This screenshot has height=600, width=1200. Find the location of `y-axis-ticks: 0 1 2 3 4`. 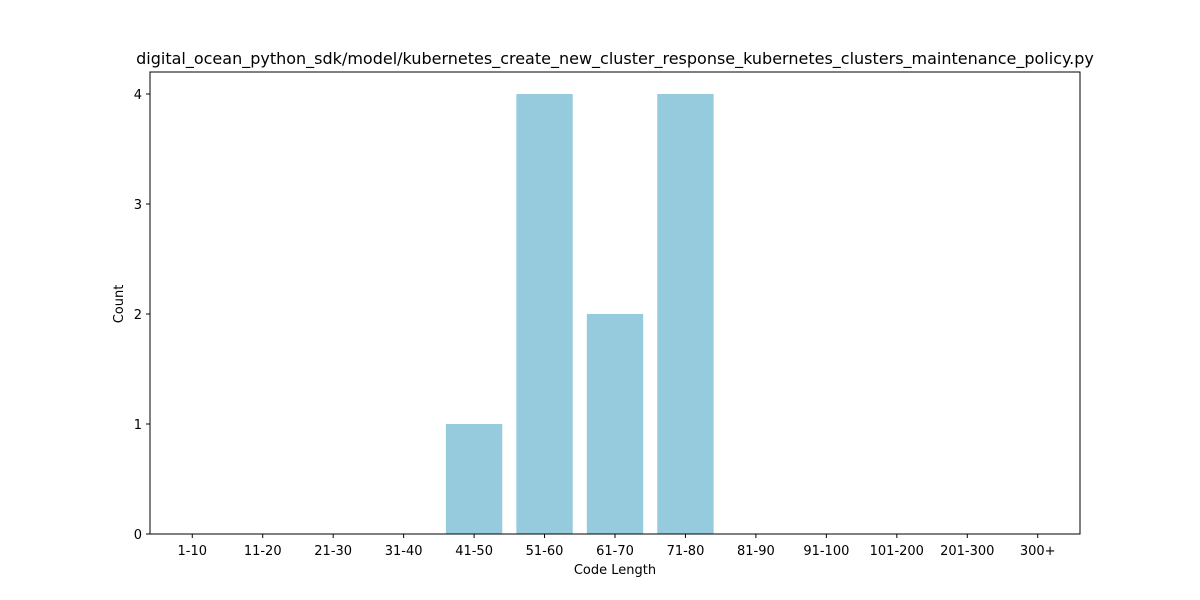

y-axis-ticks: 0 1 2 3 4 is located at coordinates (142, 315).